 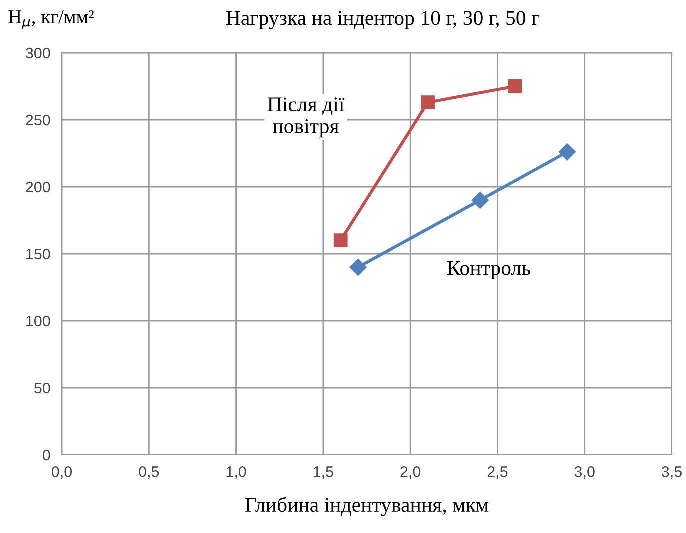 I want to click on y-tick-label: 200, so click(x=38, y=187).